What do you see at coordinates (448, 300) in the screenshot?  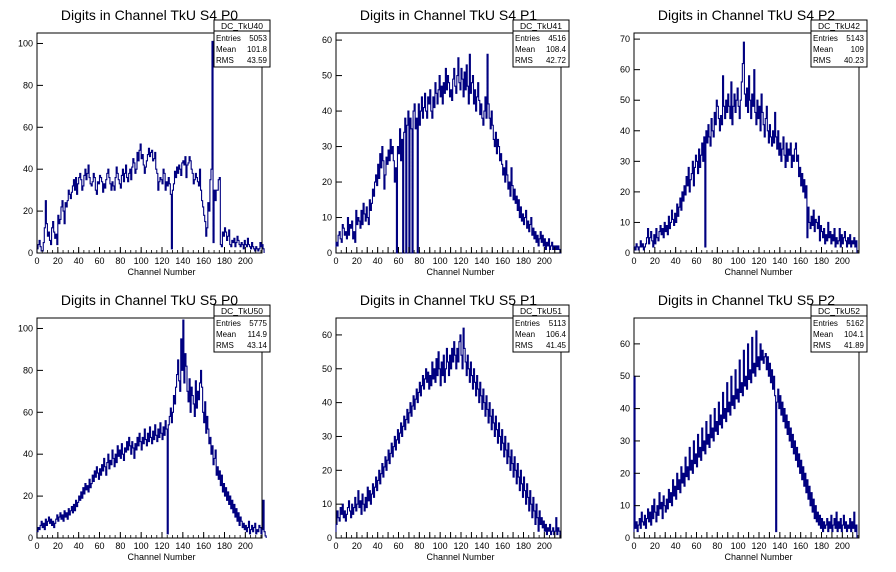 I see `chart-title: Digits in Channel TkU S5 P1` at bounding box center [448, 300].